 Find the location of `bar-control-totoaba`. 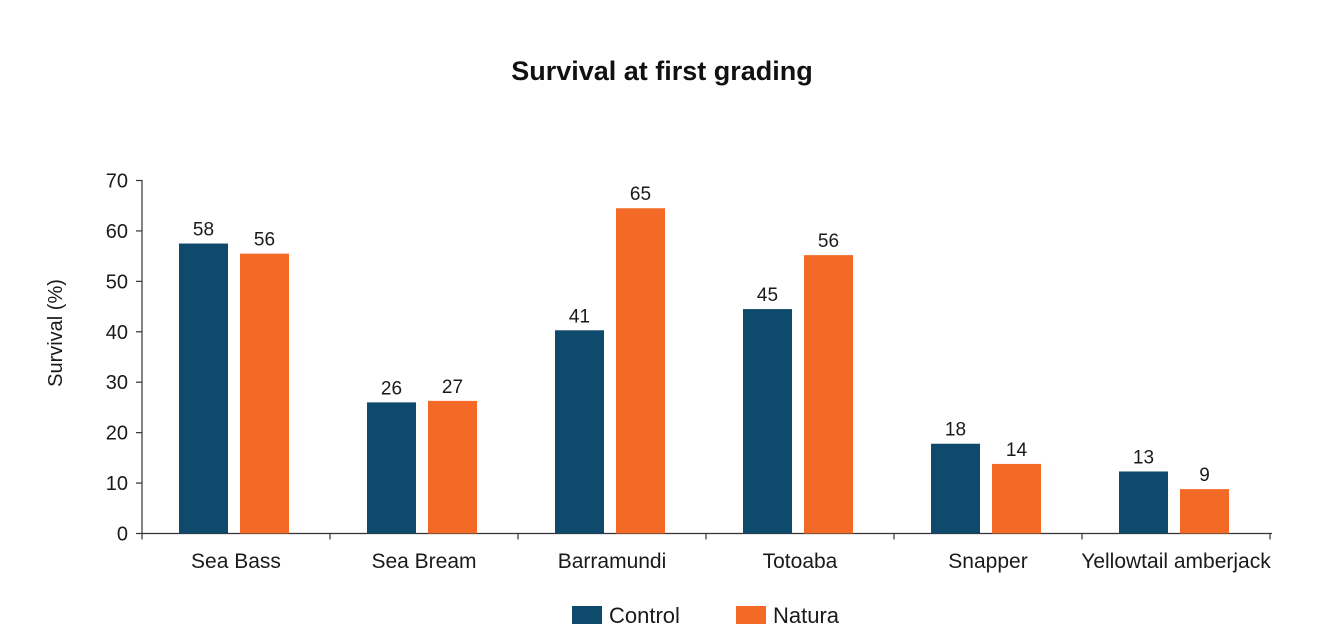

bar-control-totoaba is located at coordinates (767, 421).